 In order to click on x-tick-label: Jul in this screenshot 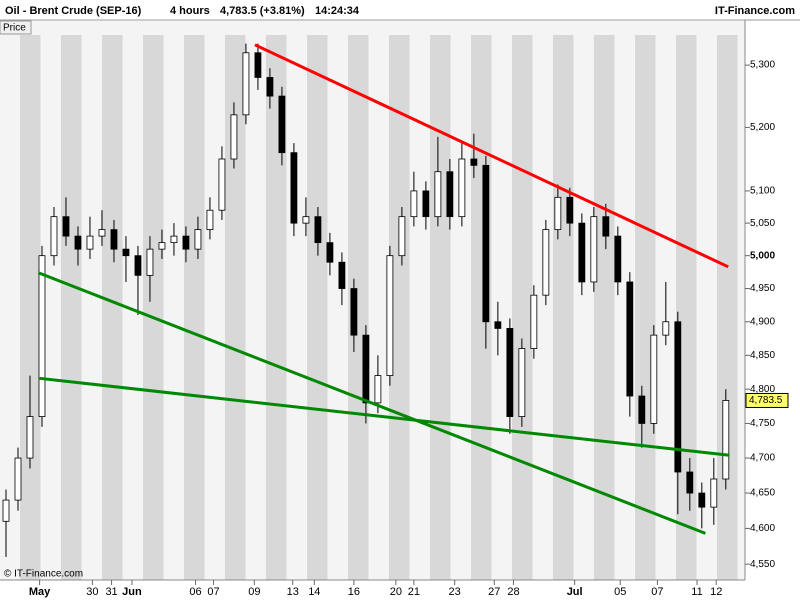, I will do `click(575, 592)`.